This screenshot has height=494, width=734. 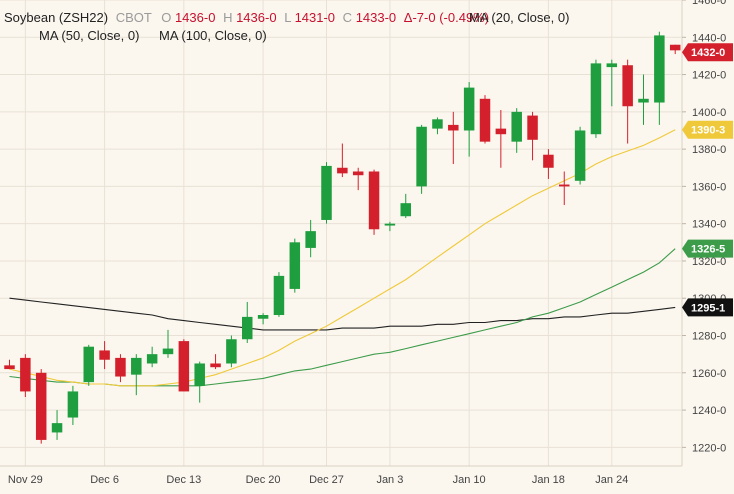 What do you see at coordinates (287, 17) in the screenshot?
I see `low-label: L` at bounding box center [287, 17].